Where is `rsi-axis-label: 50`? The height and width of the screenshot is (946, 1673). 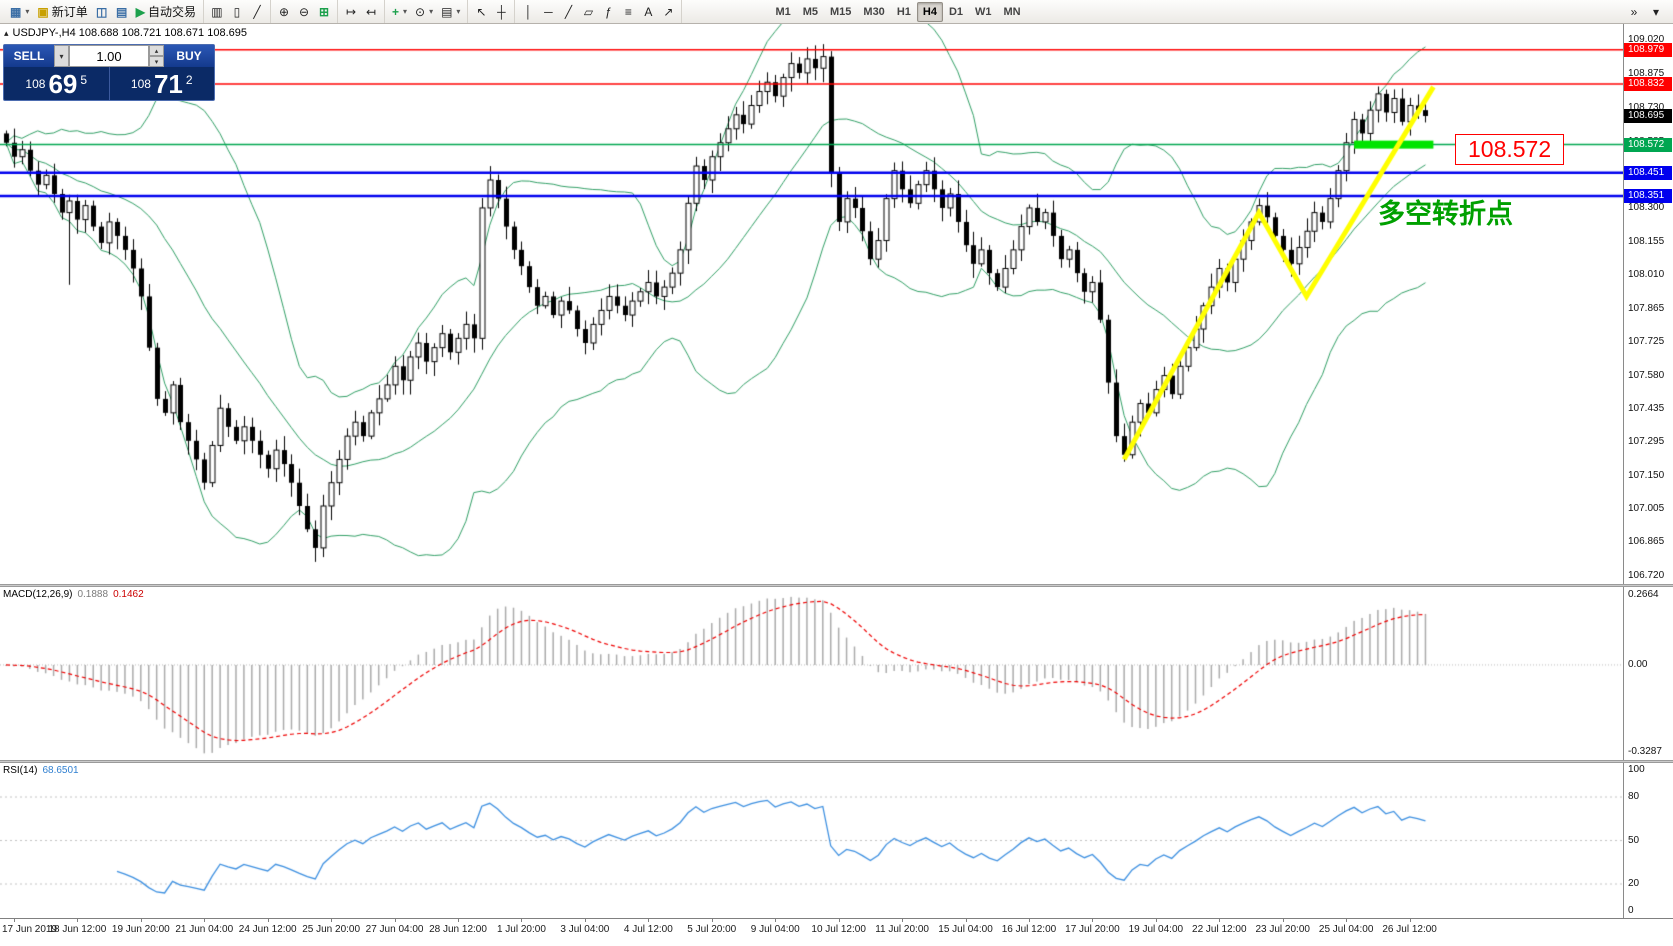 rsi-axis-label: 50 is located at coordinates (1634, 840).